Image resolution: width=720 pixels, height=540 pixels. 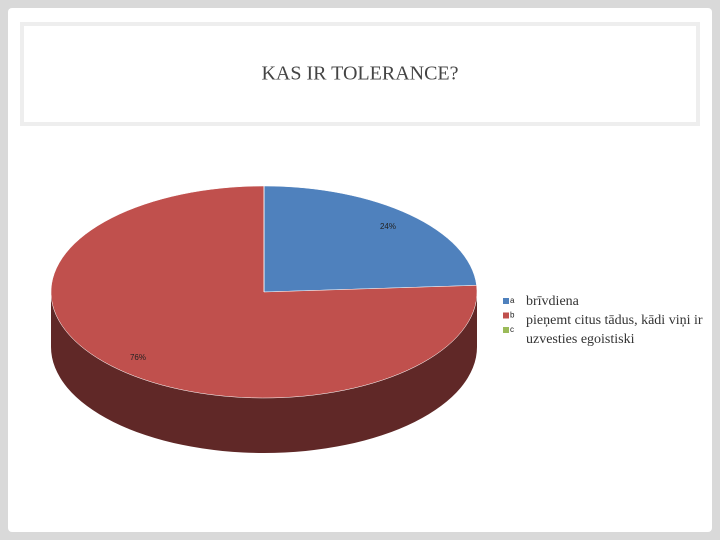 I want to click on legend-note: uzvesties egoistiski, so click(x=580, y=339).